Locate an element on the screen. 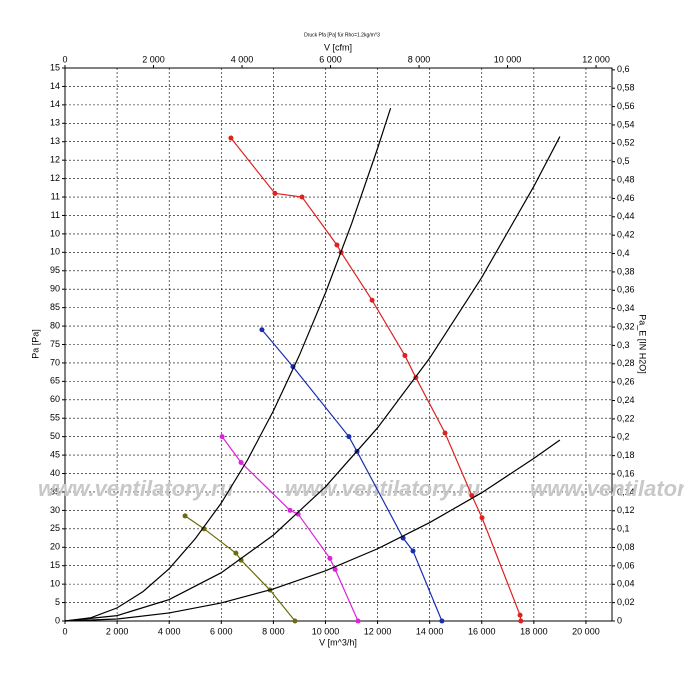 Image resolution: width=684 pixels, height=689 pixels. x-tick-label: 6 000 is located at coordinates (221, 631).